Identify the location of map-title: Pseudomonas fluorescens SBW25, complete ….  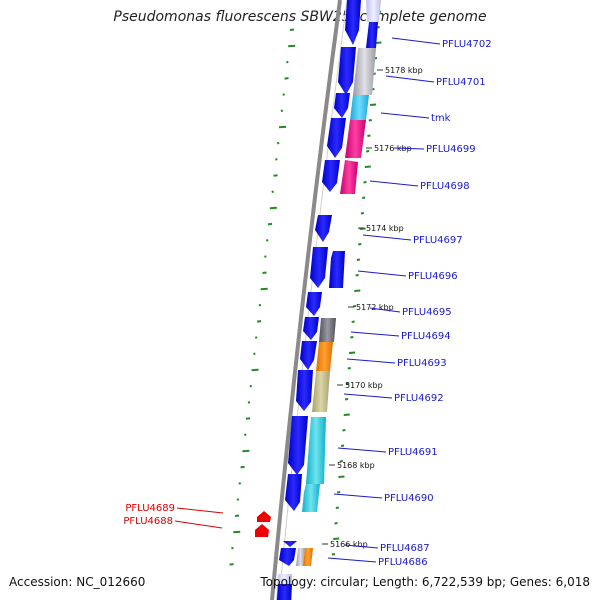
(300, 17).